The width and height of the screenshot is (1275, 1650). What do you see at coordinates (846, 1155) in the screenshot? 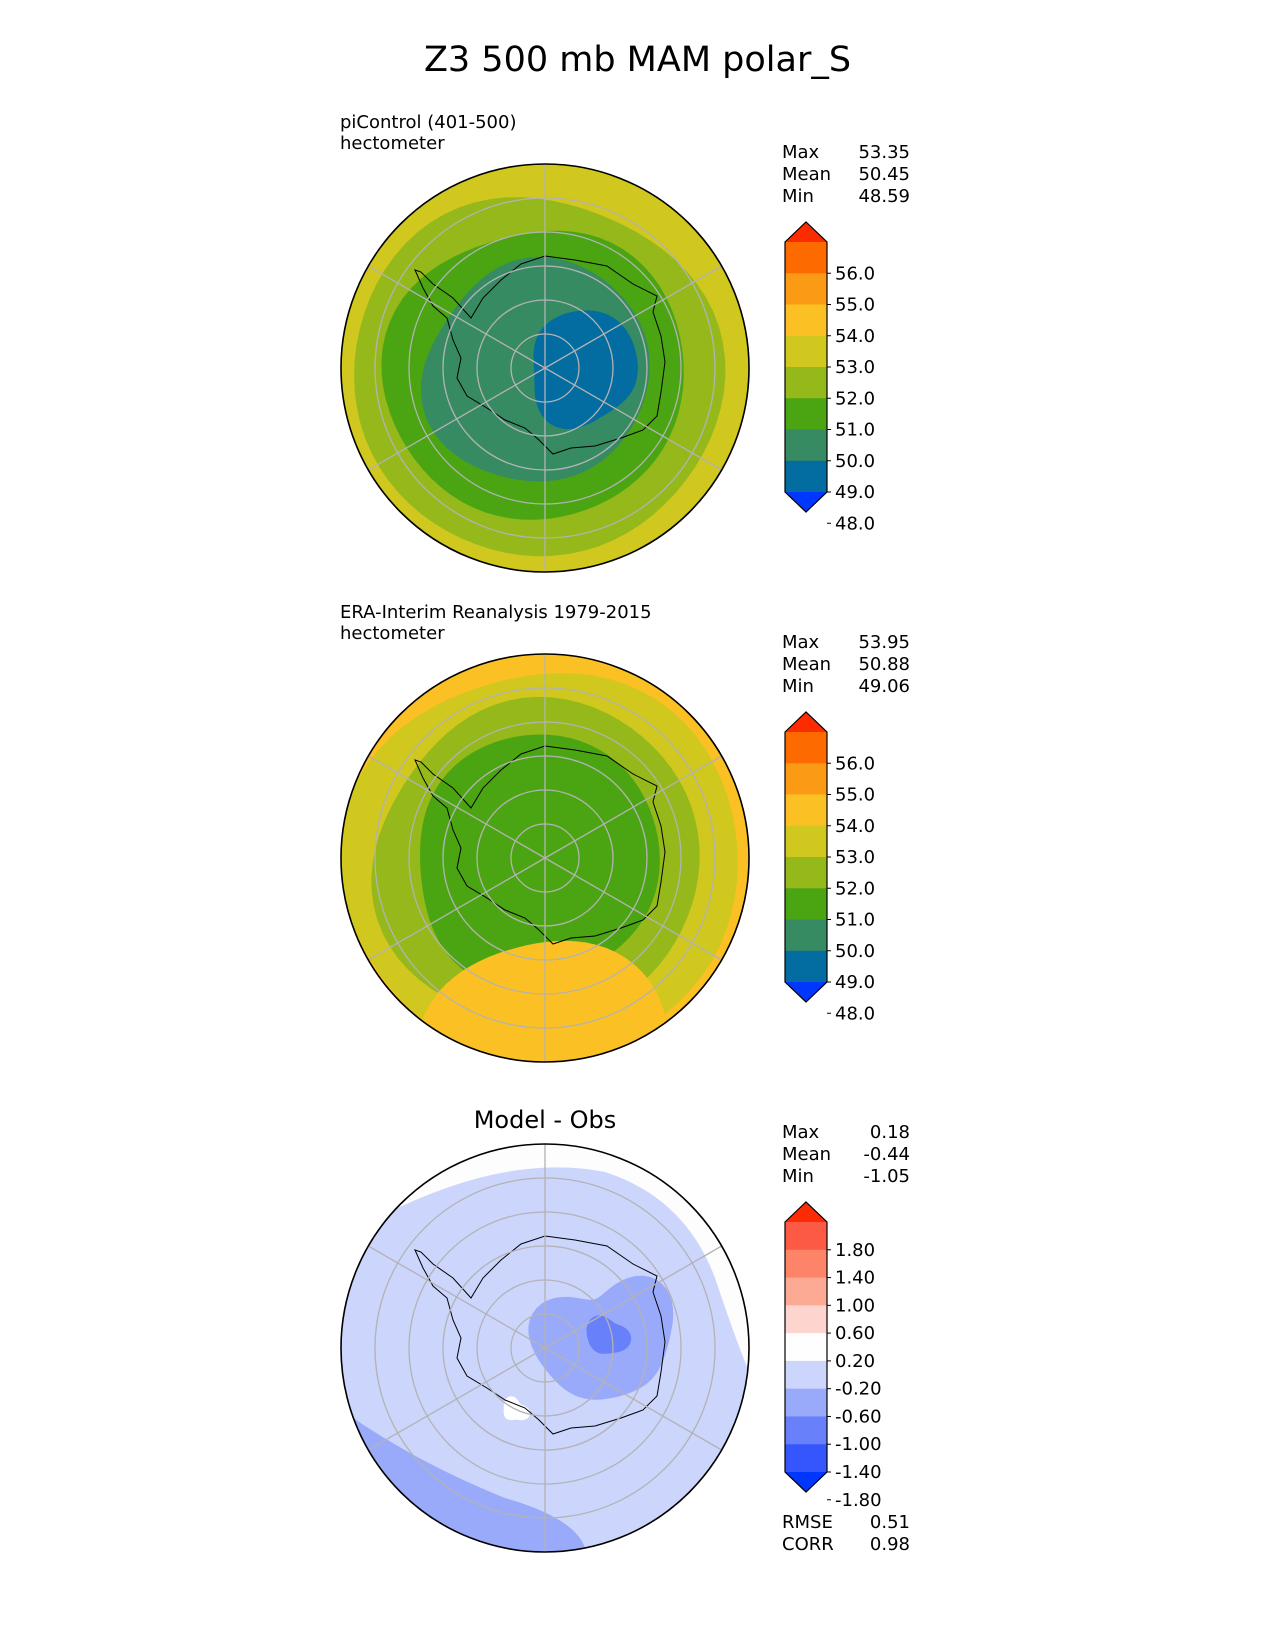
I see `panel3-stats: Max 0.18 Mean -0.44 Min -1.05` at bounding box center [846, 1155].